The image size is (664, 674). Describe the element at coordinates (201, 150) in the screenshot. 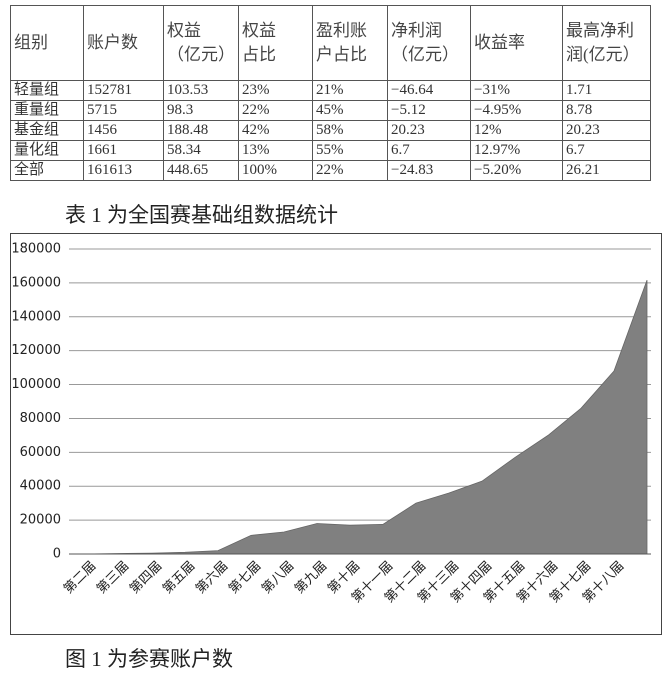

I see `table-cell: 58.34` at that location.